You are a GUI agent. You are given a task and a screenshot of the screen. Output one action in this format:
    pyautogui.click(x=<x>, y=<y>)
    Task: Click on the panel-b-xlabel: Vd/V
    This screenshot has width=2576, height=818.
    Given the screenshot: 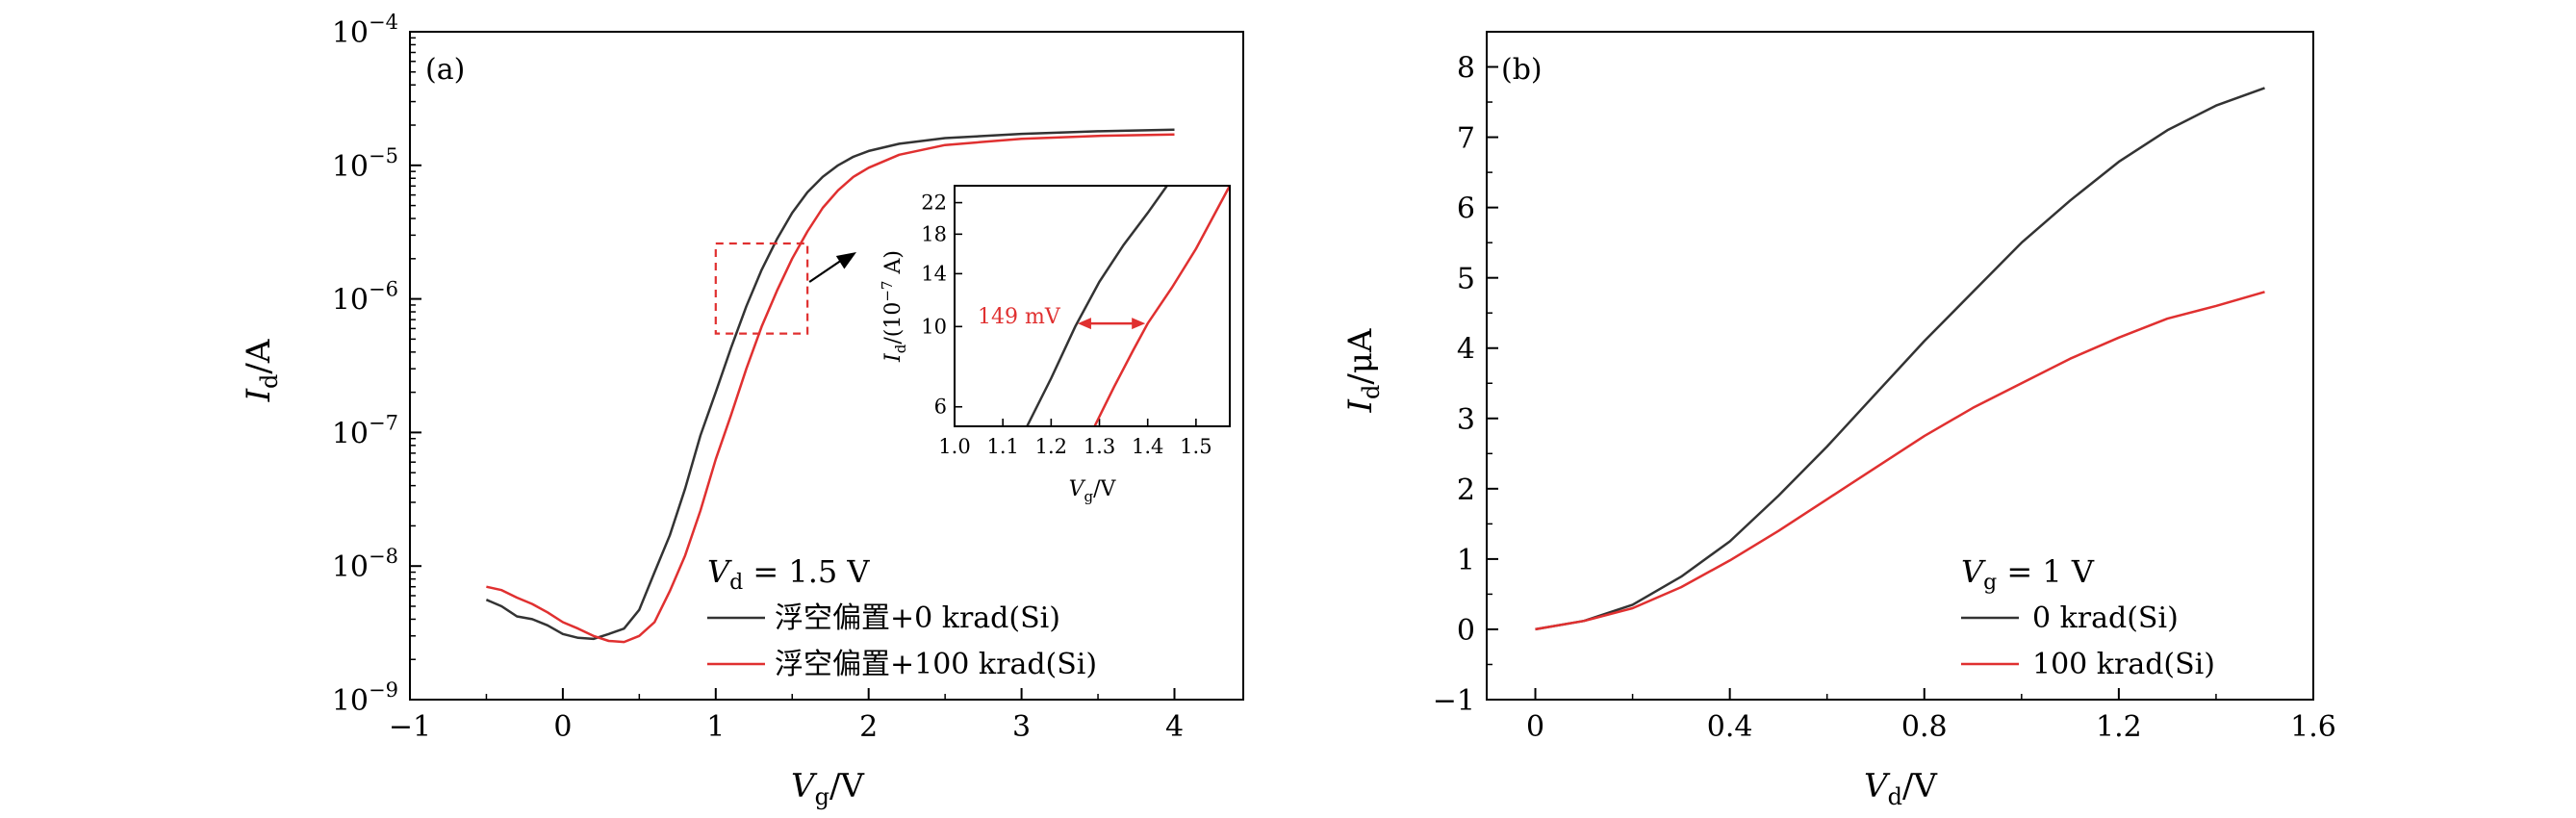 What is the action you would take?
    pyautogui.click(x=1901, y=788)
    